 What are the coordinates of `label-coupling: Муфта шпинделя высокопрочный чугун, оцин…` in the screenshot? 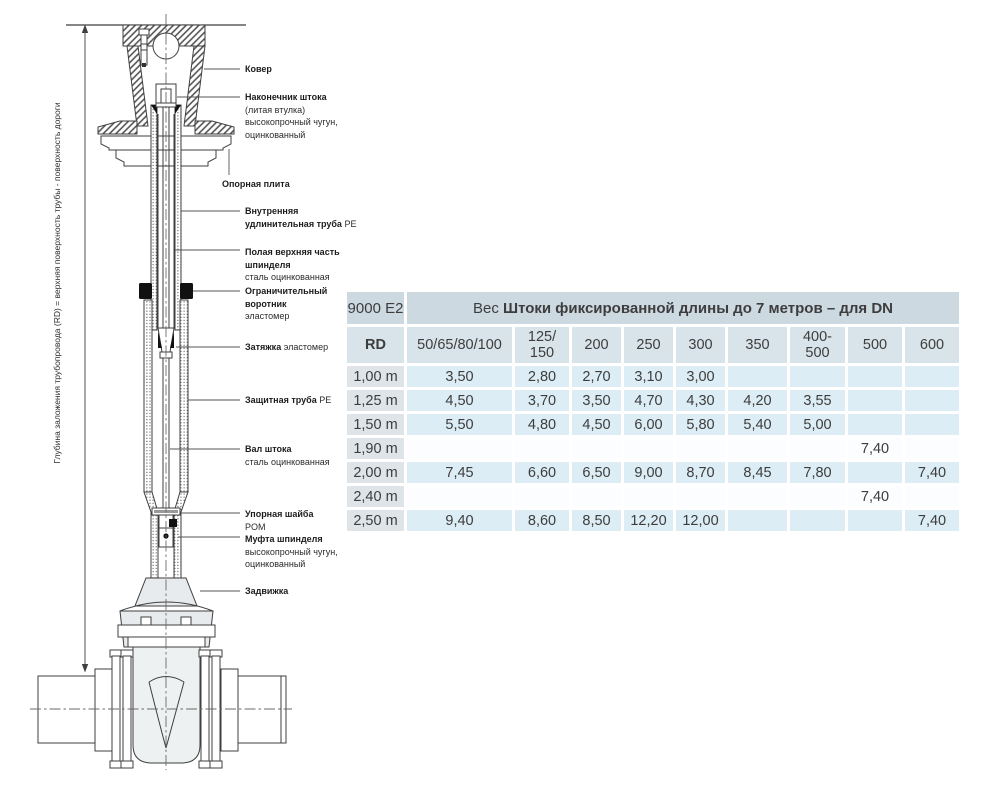 It's located at (291, 551).